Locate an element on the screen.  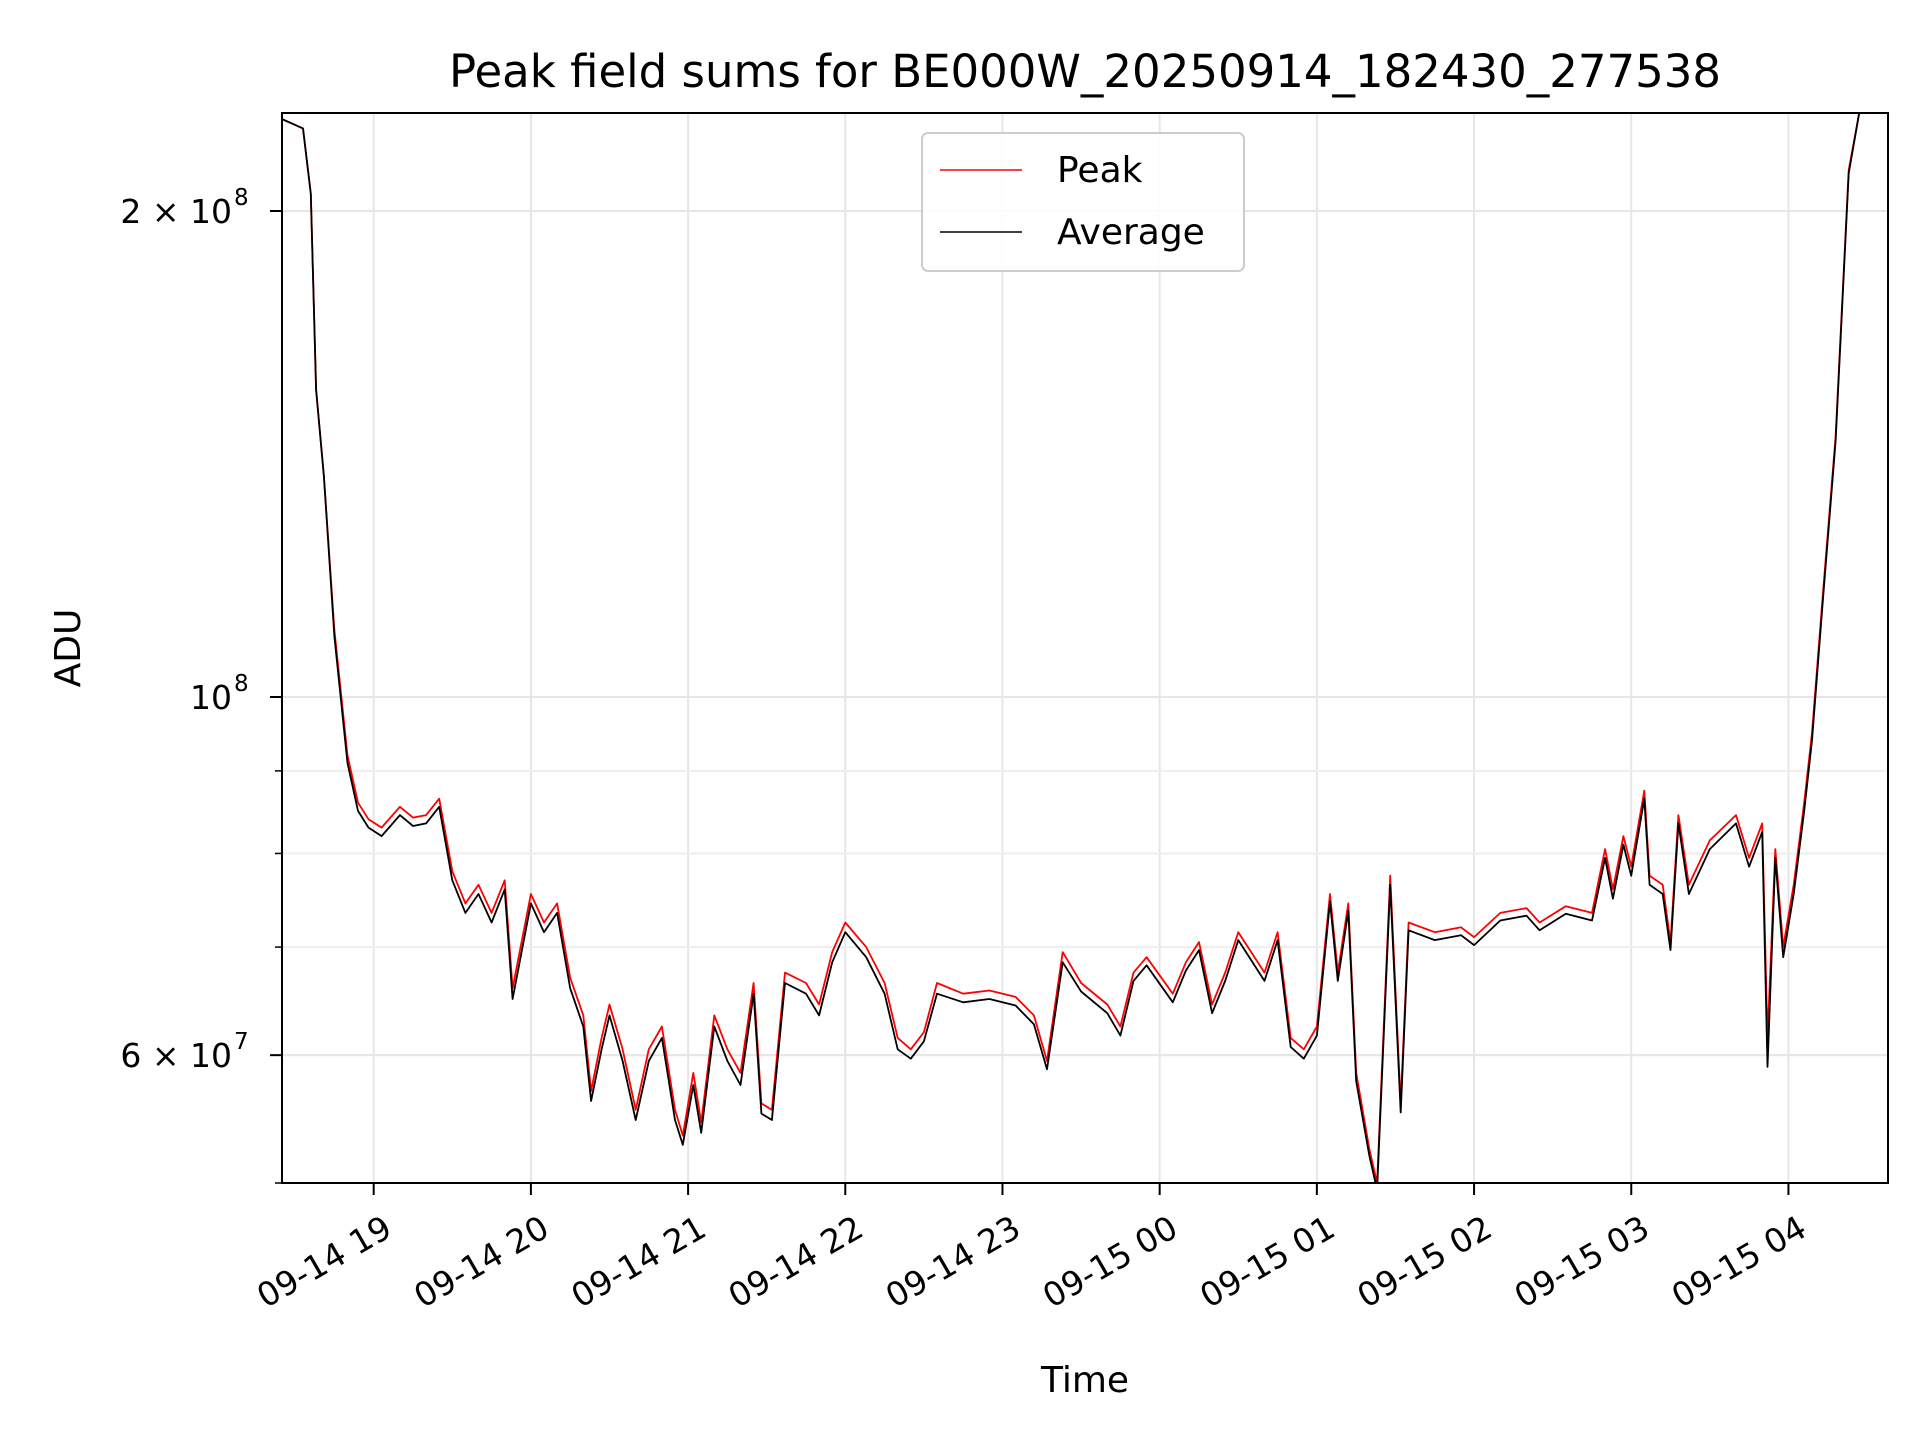
legend-box is located at coordinates (1083, 202).